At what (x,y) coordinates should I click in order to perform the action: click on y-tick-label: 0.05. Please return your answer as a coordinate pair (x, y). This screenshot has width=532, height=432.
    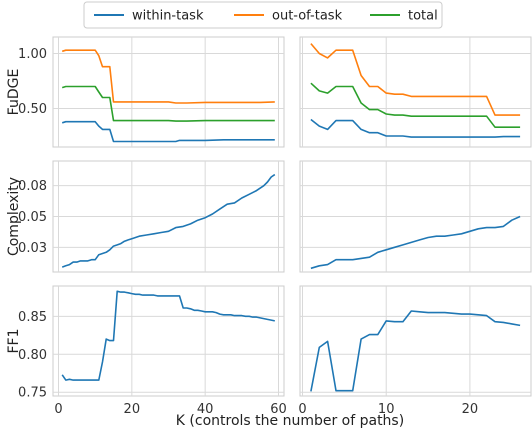
    Looking at the image, I should click on (32, 217).